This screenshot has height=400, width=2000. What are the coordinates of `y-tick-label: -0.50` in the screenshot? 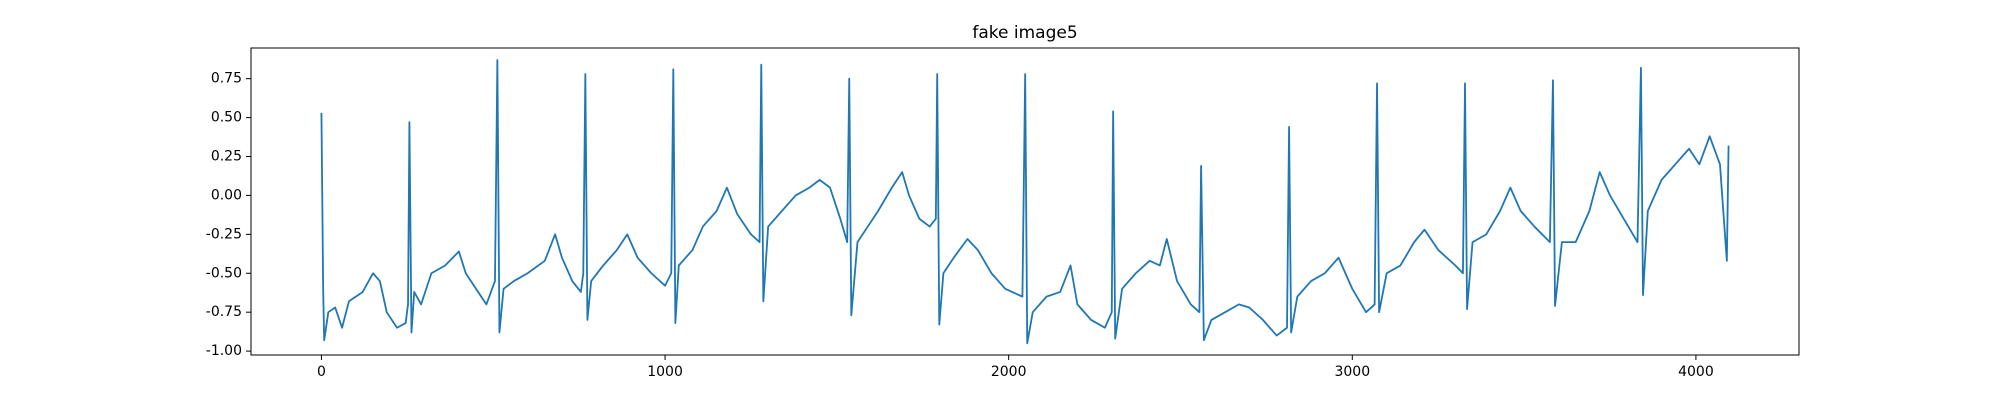 It's located at (224, 273).